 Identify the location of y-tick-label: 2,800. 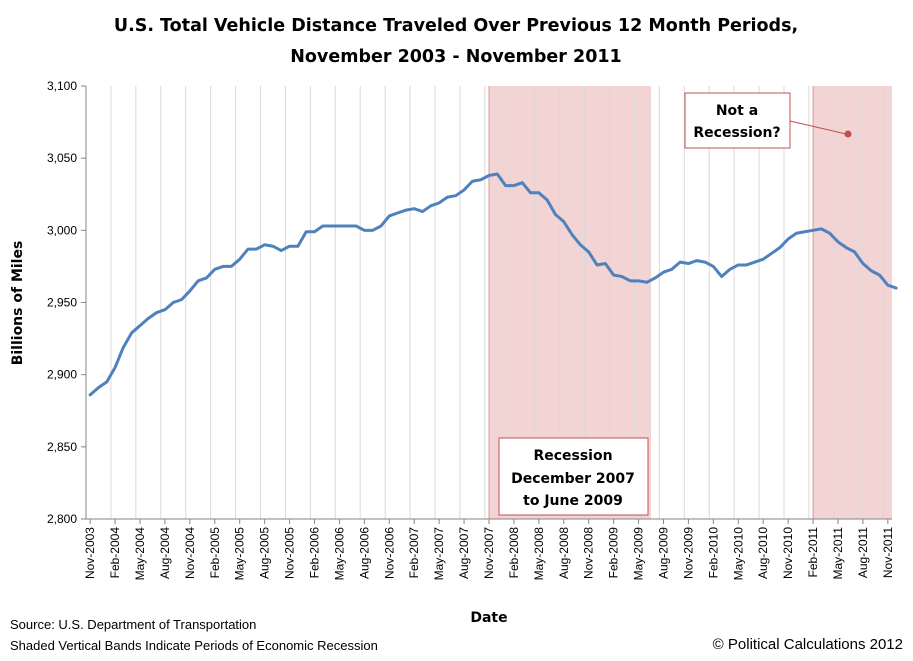
(62, 519).